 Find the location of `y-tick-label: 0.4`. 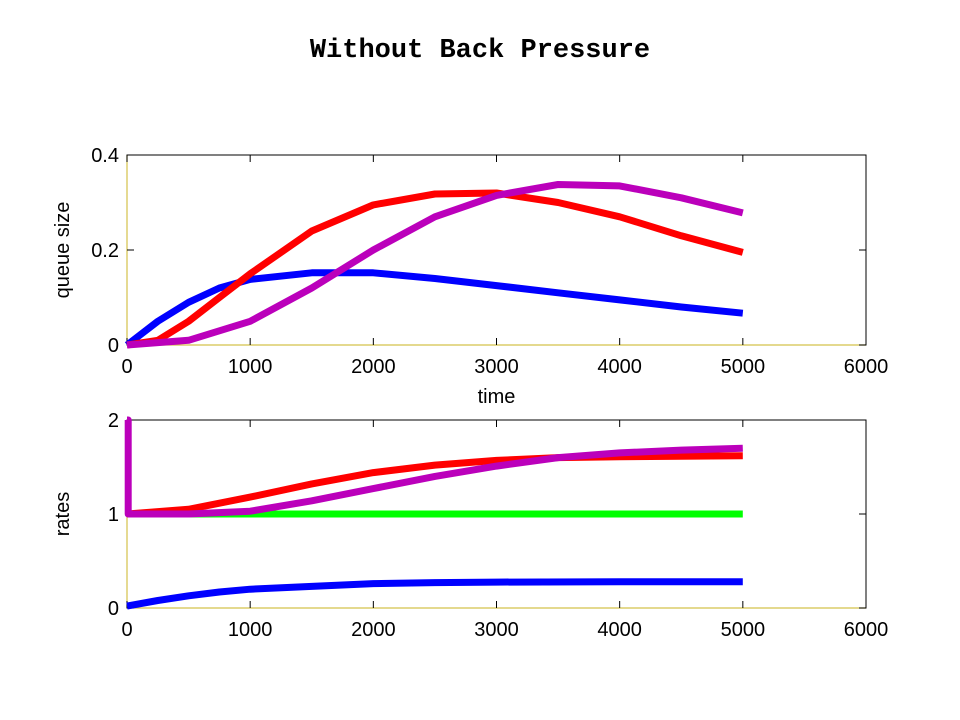

y-tick-label: 0.4 is located at coordinates (105, 156).